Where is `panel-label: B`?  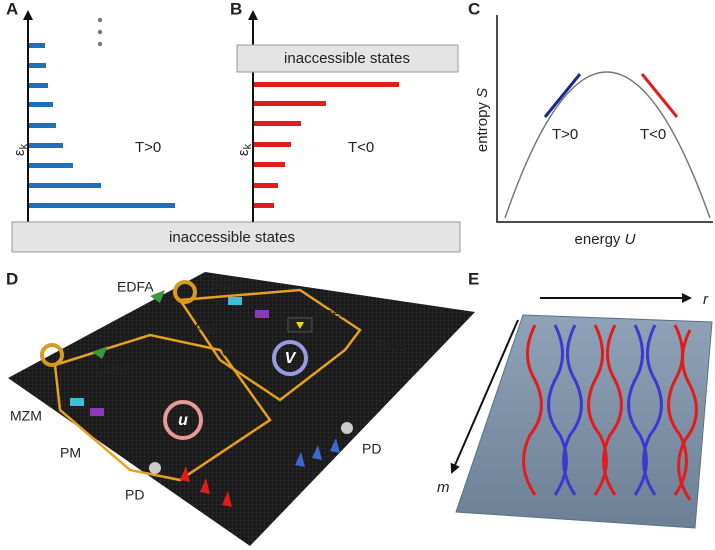
panel-label: B is located at coordinates (236, 9).